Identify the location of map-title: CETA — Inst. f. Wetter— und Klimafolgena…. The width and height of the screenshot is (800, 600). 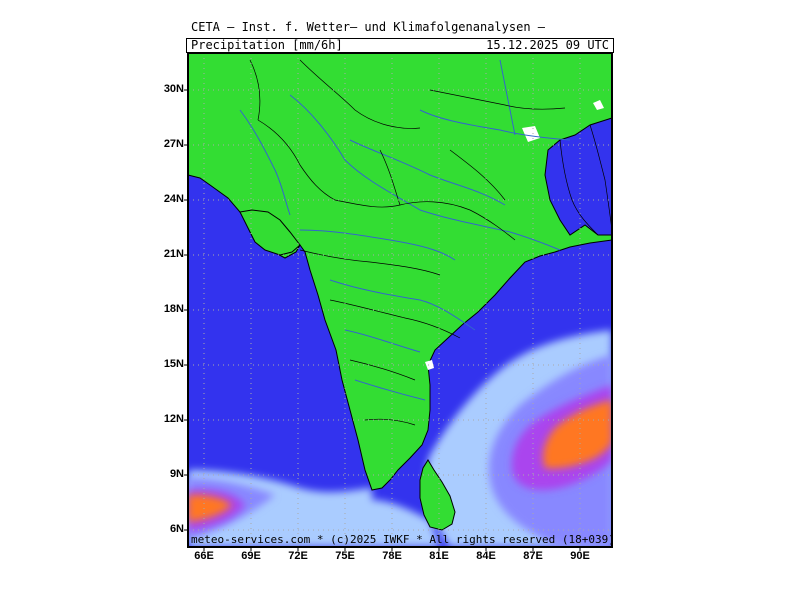
(368, 27).